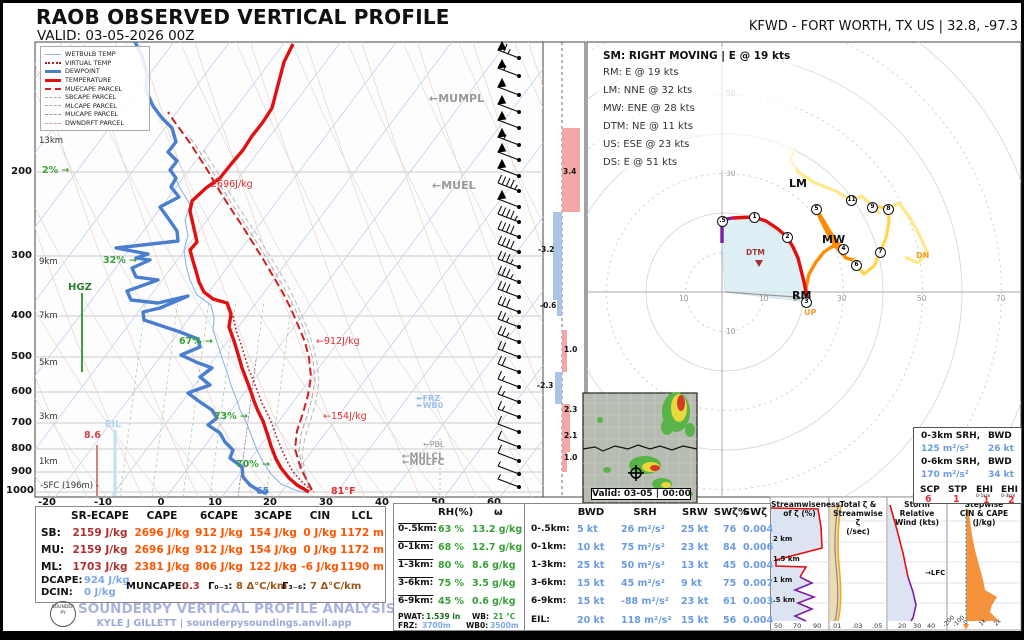 The height and width of the screenshot is (640, 1024). What do you see at coordinates (220, 586) in the screenshot?
I see `lapse03-label: Γ₀₋₃:` at bounding box center [220, 586].